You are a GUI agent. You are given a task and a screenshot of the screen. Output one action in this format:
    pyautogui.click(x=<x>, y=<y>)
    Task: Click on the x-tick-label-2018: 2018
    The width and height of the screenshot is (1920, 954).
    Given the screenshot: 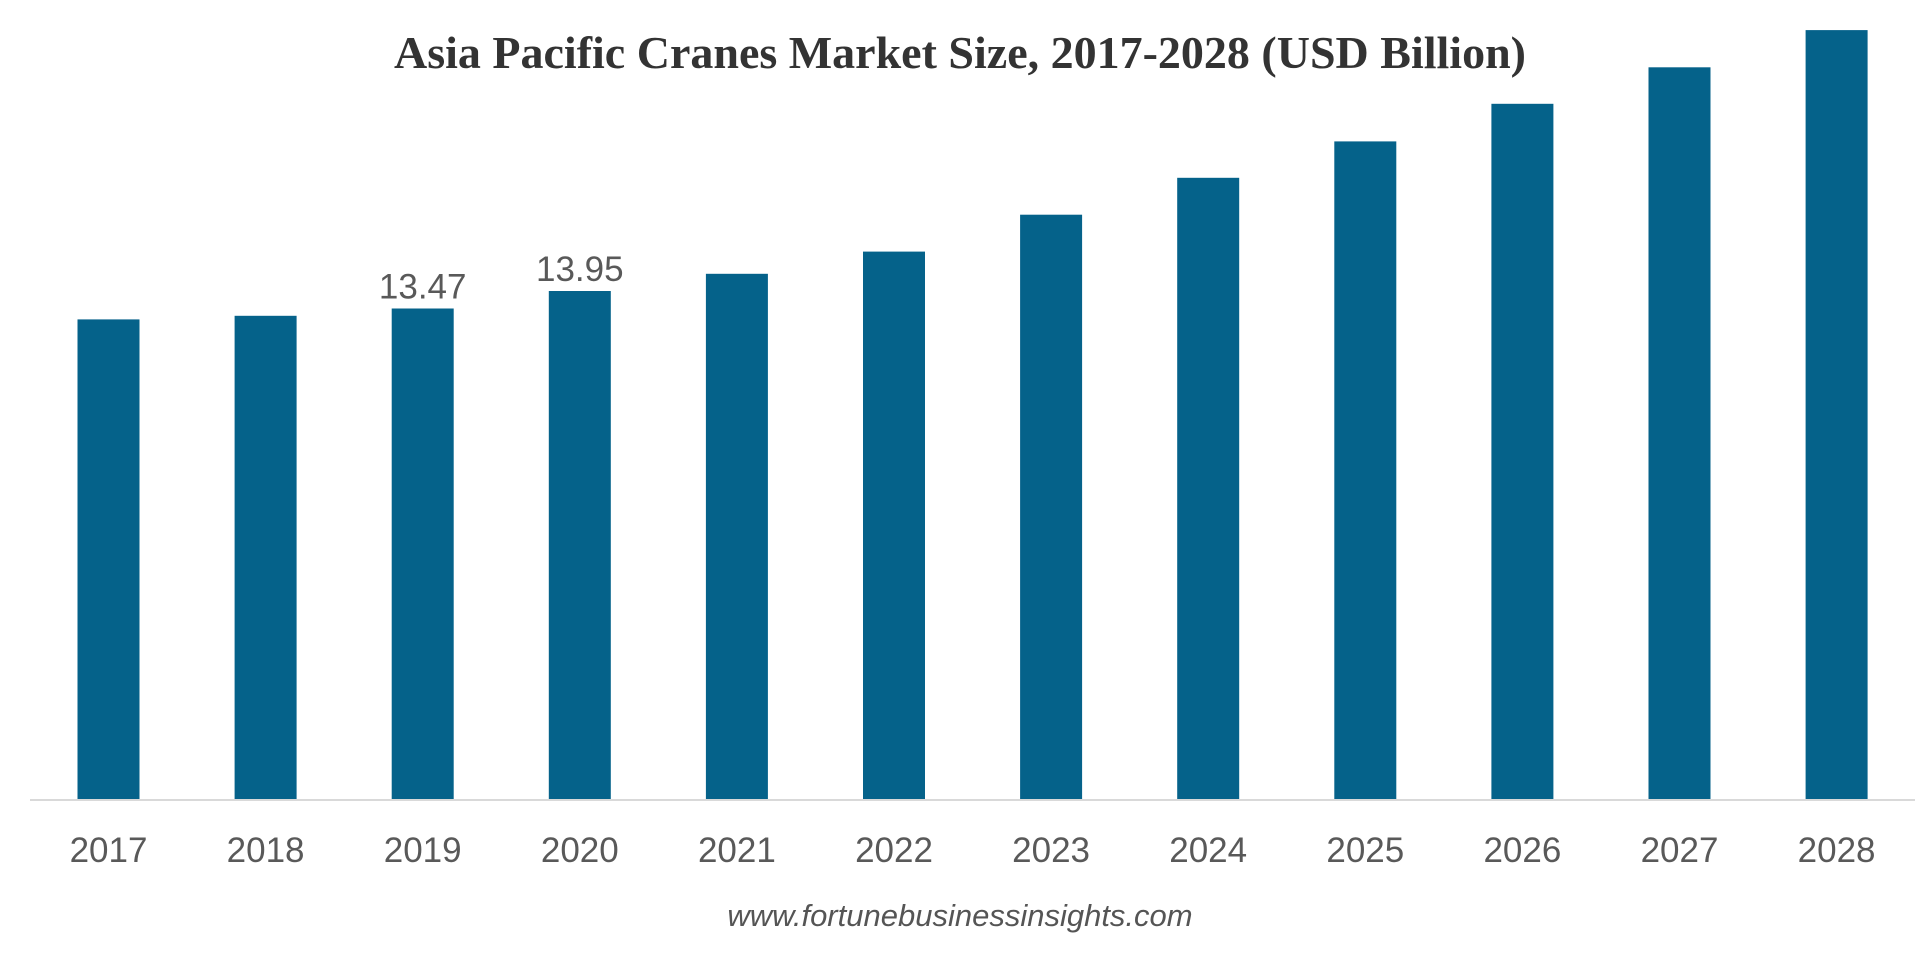 What is the action you would take?
    pyautogui.click(x=266, y=850)
    